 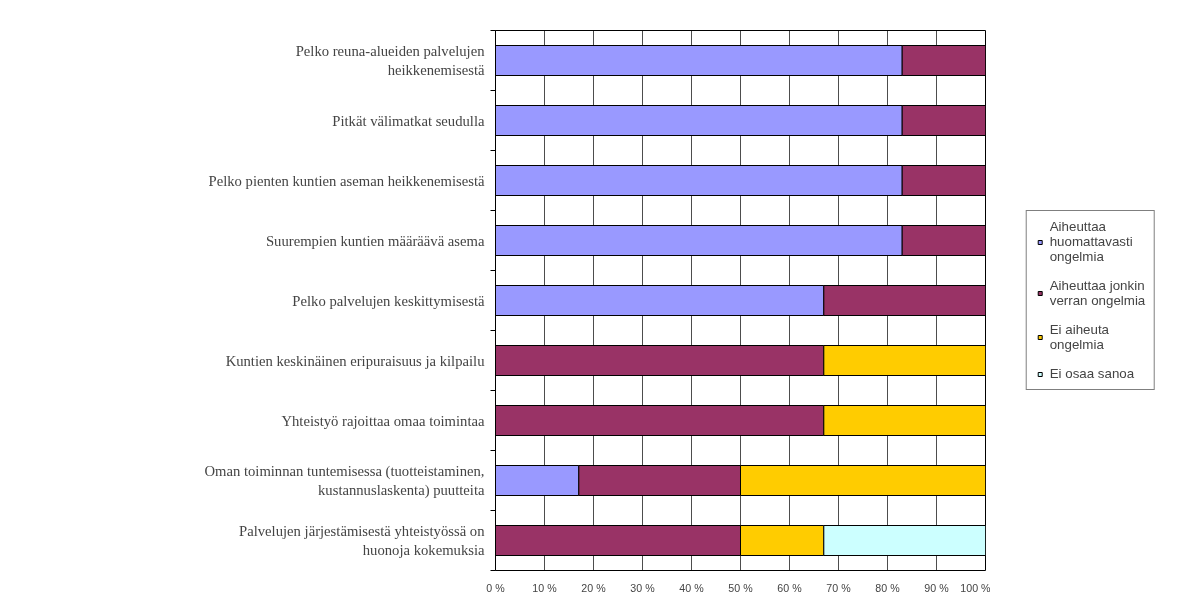 What do you see at coordinates (408, 120) in the screenshot?
I see `y-tick-label: Pitkät välimatkat seudulla` at bounding box center [408, 120].